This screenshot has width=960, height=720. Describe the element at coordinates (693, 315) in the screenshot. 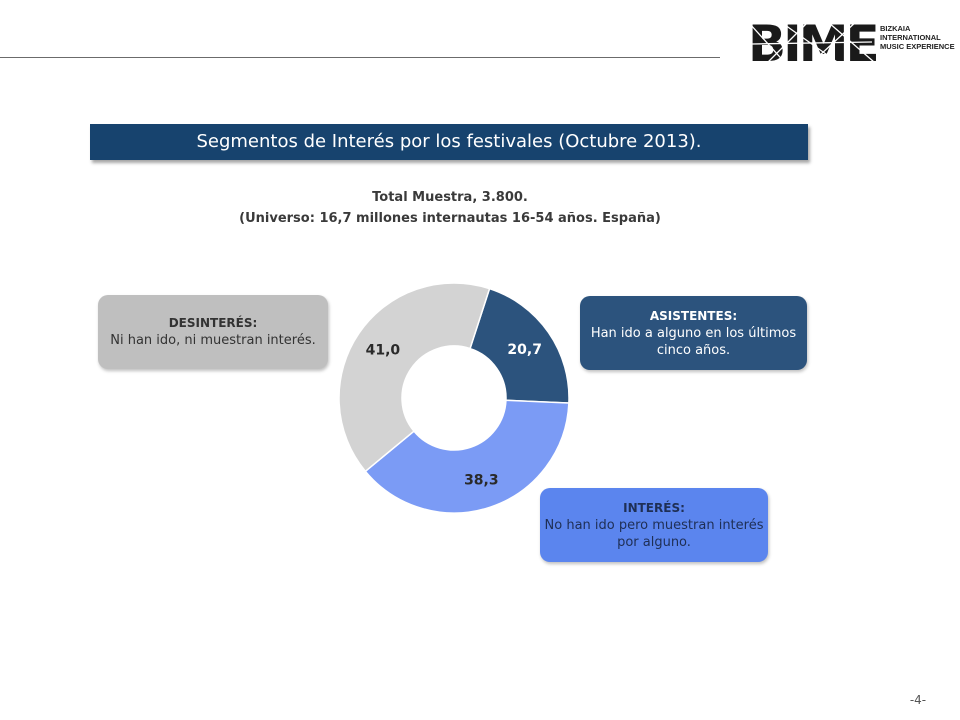

I see `callout-title: ASISTENTES:` at that location.